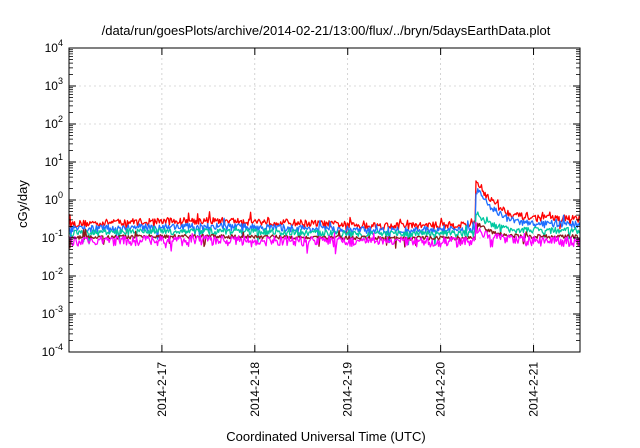 The image size is (640, 448). I want to click on series-lines, so click(324, 217).